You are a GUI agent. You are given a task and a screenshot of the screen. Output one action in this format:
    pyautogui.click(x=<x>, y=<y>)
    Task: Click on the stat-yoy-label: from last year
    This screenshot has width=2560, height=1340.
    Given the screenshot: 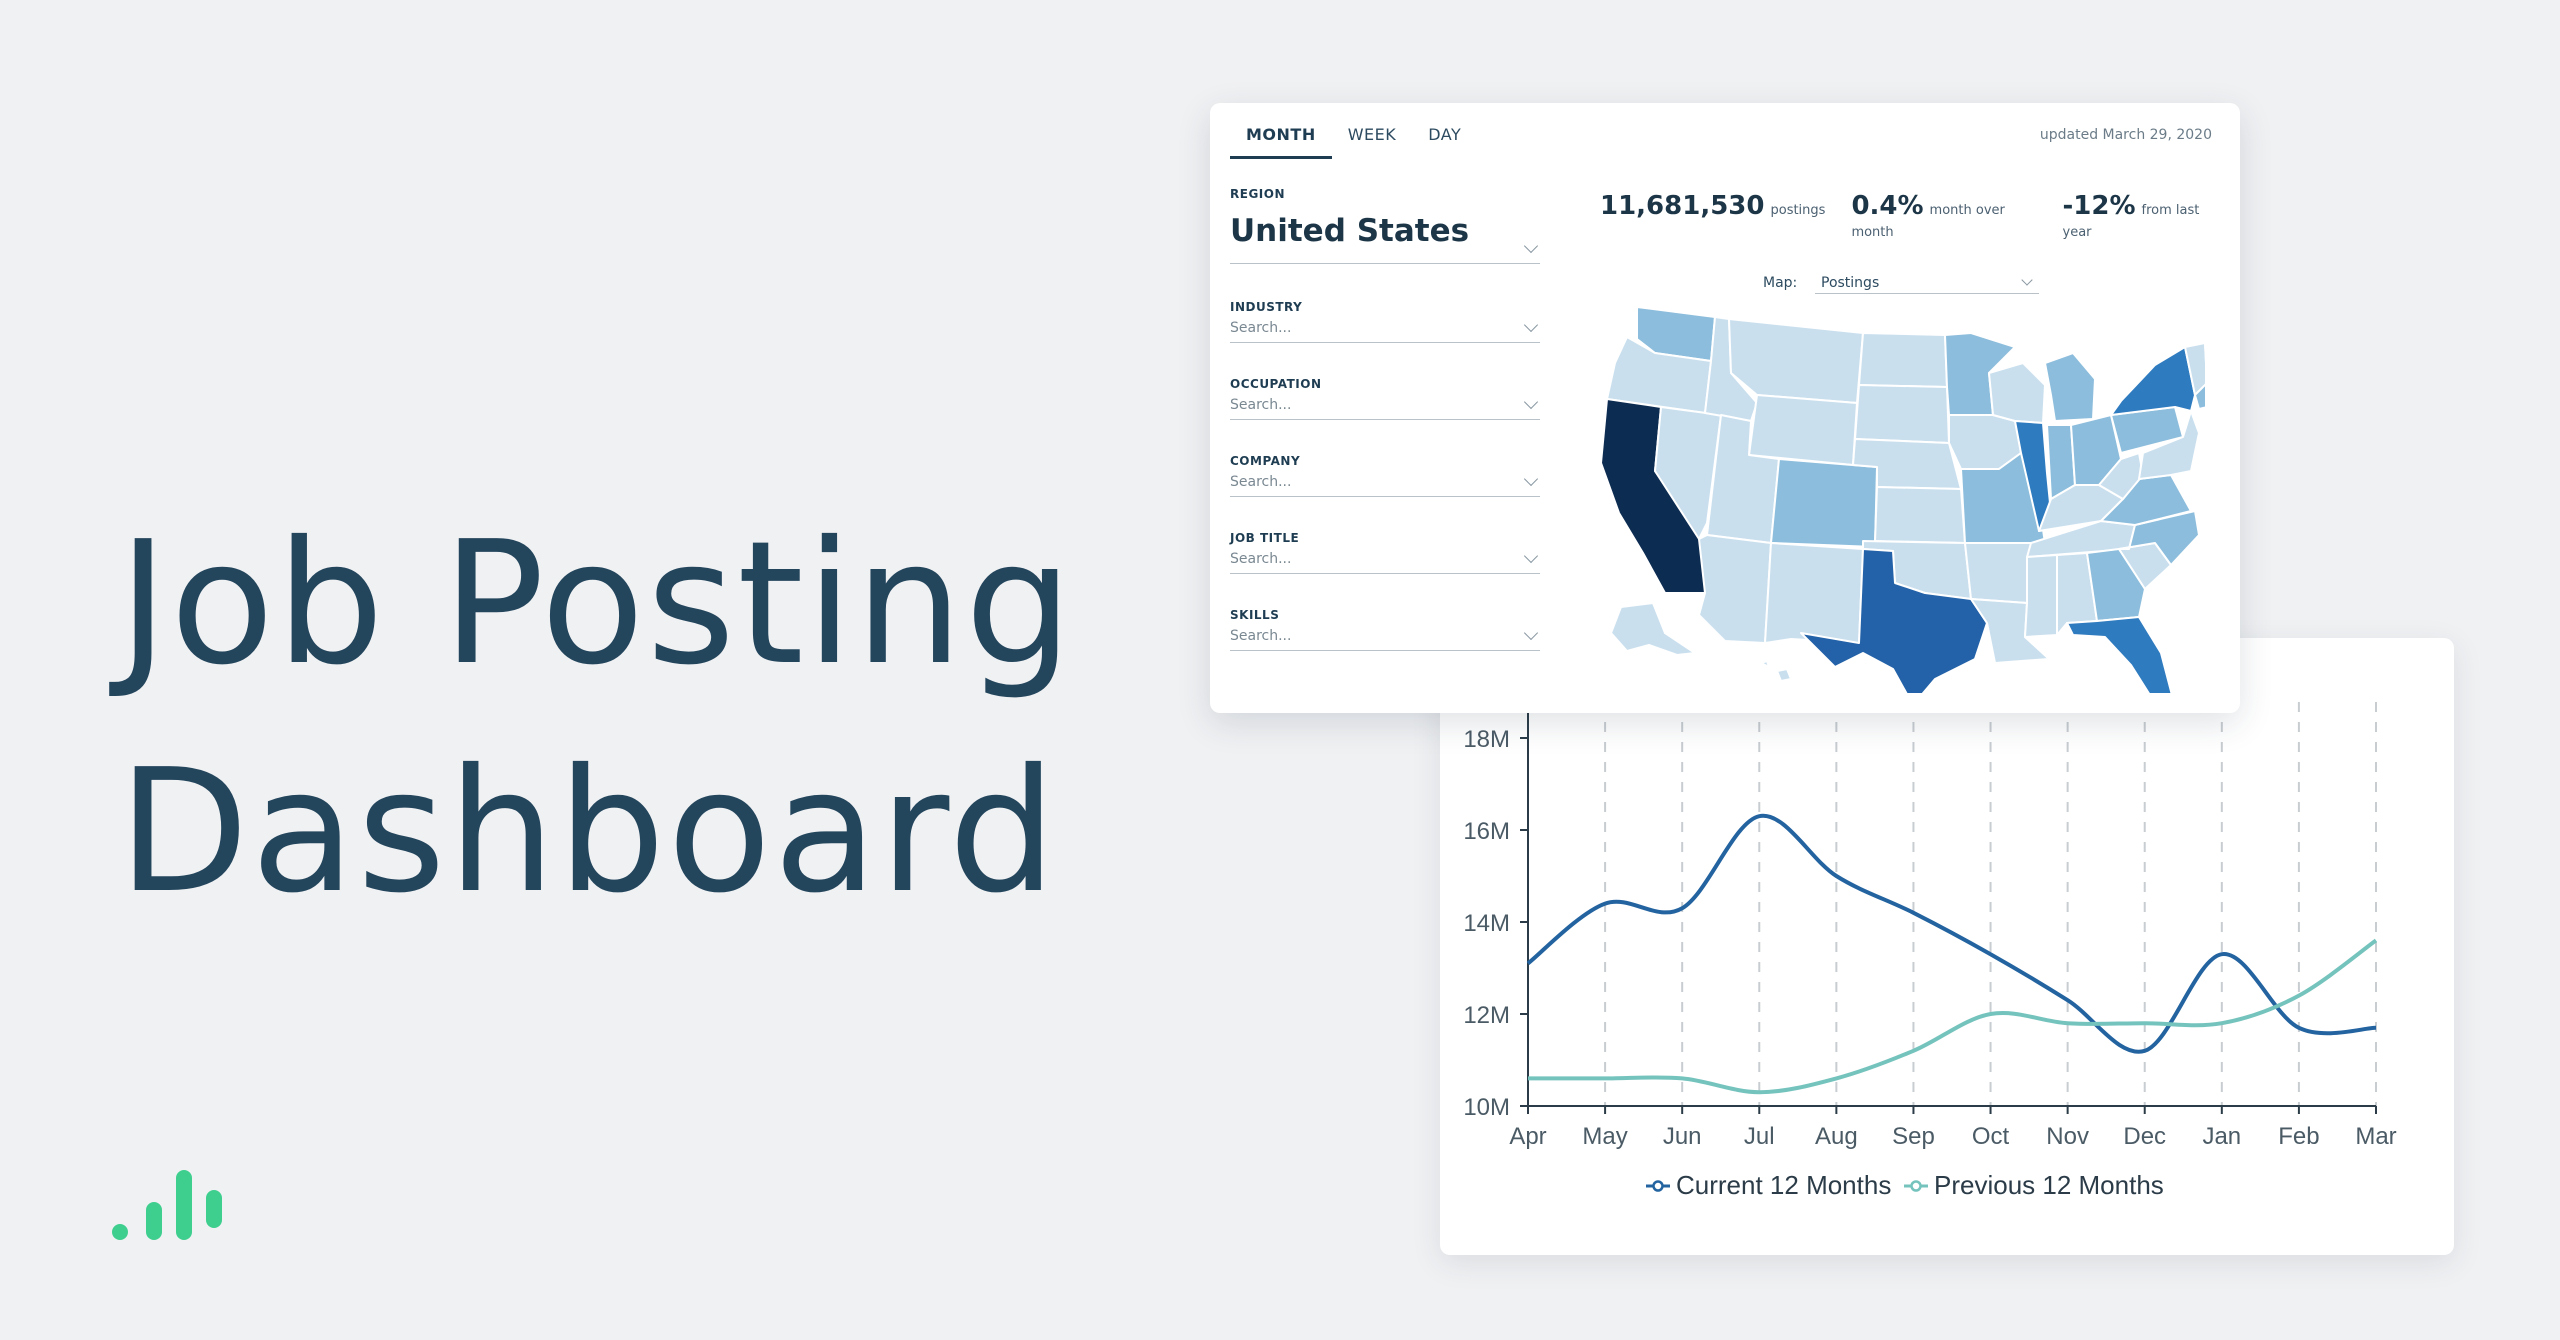 What is the action you would take?
    pyautogui.click(x=2131, y=221)
    